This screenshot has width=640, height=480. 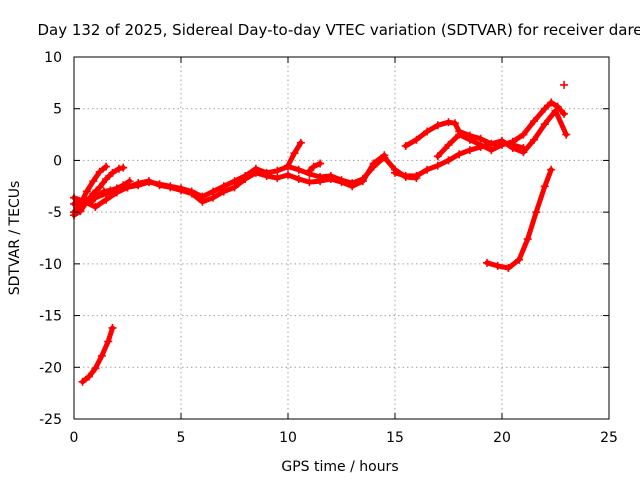 What do you see at coordinates (50, 265) in the screenshot?
I see `y-tick-label: -10` at bounding box center [50, 265].